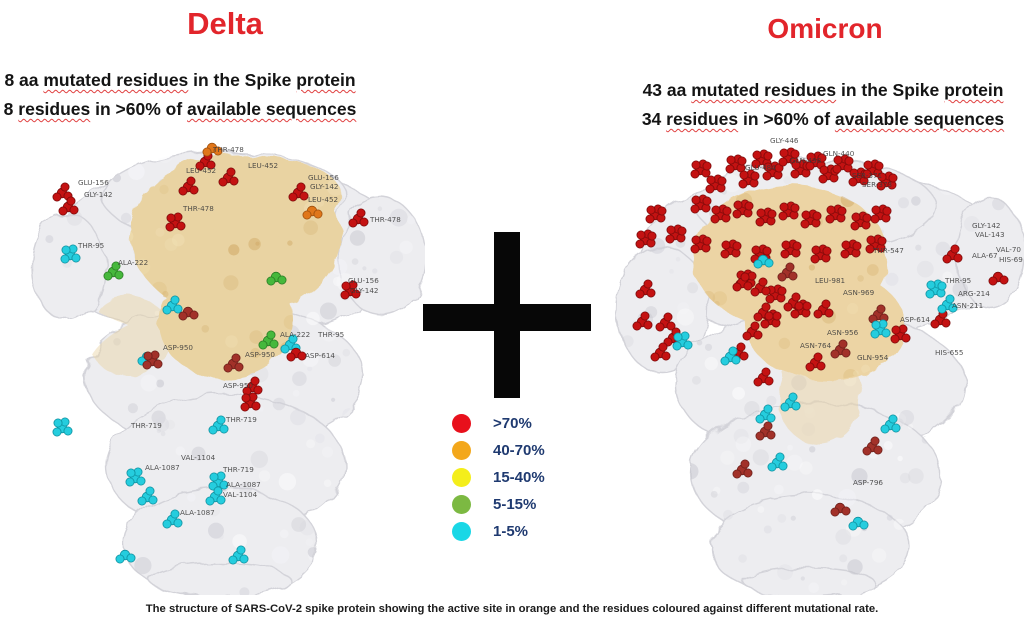 Image resolution: width=1024 pixels, height=640 pixels. I want to click on residue-label: GLN-954, so click(873, 357).